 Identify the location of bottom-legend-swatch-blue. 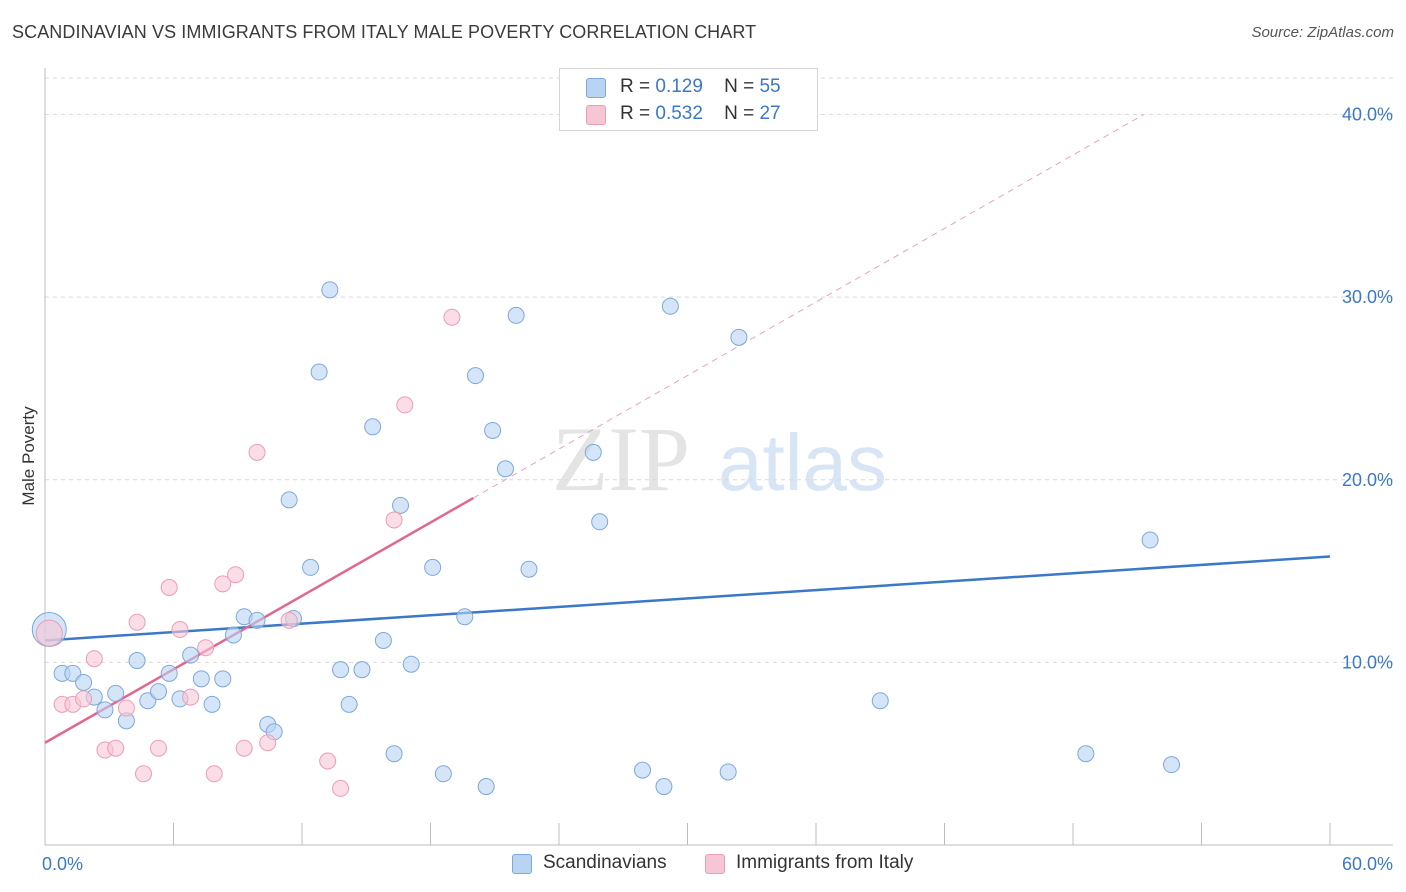
(522, 864).